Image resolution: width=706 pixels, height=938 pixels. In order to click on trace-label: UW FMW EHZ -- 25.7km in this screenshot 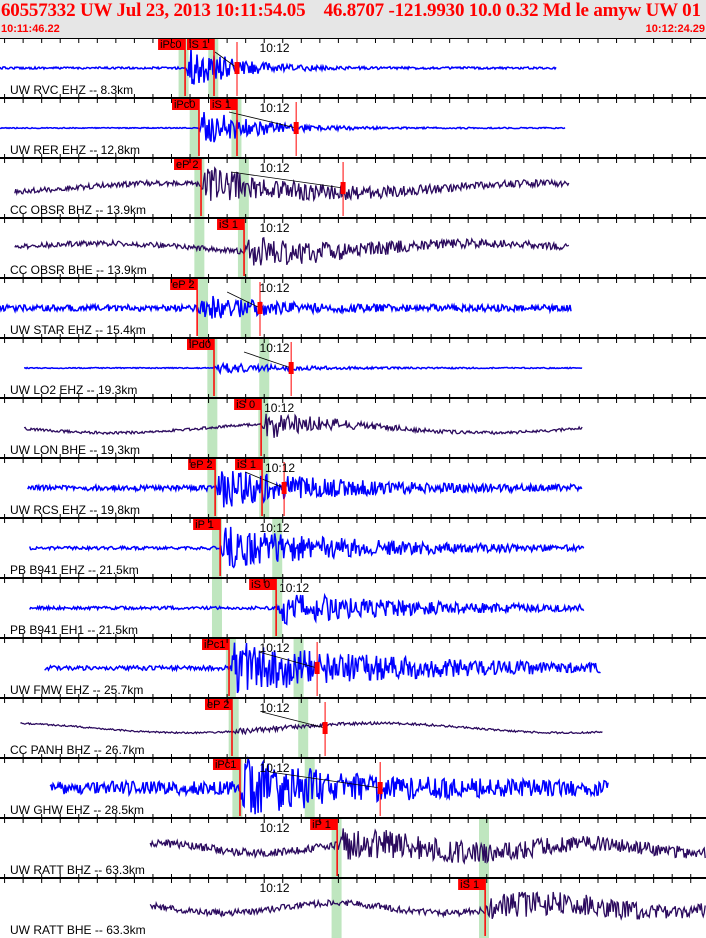, I will do `click(76, 690)`.